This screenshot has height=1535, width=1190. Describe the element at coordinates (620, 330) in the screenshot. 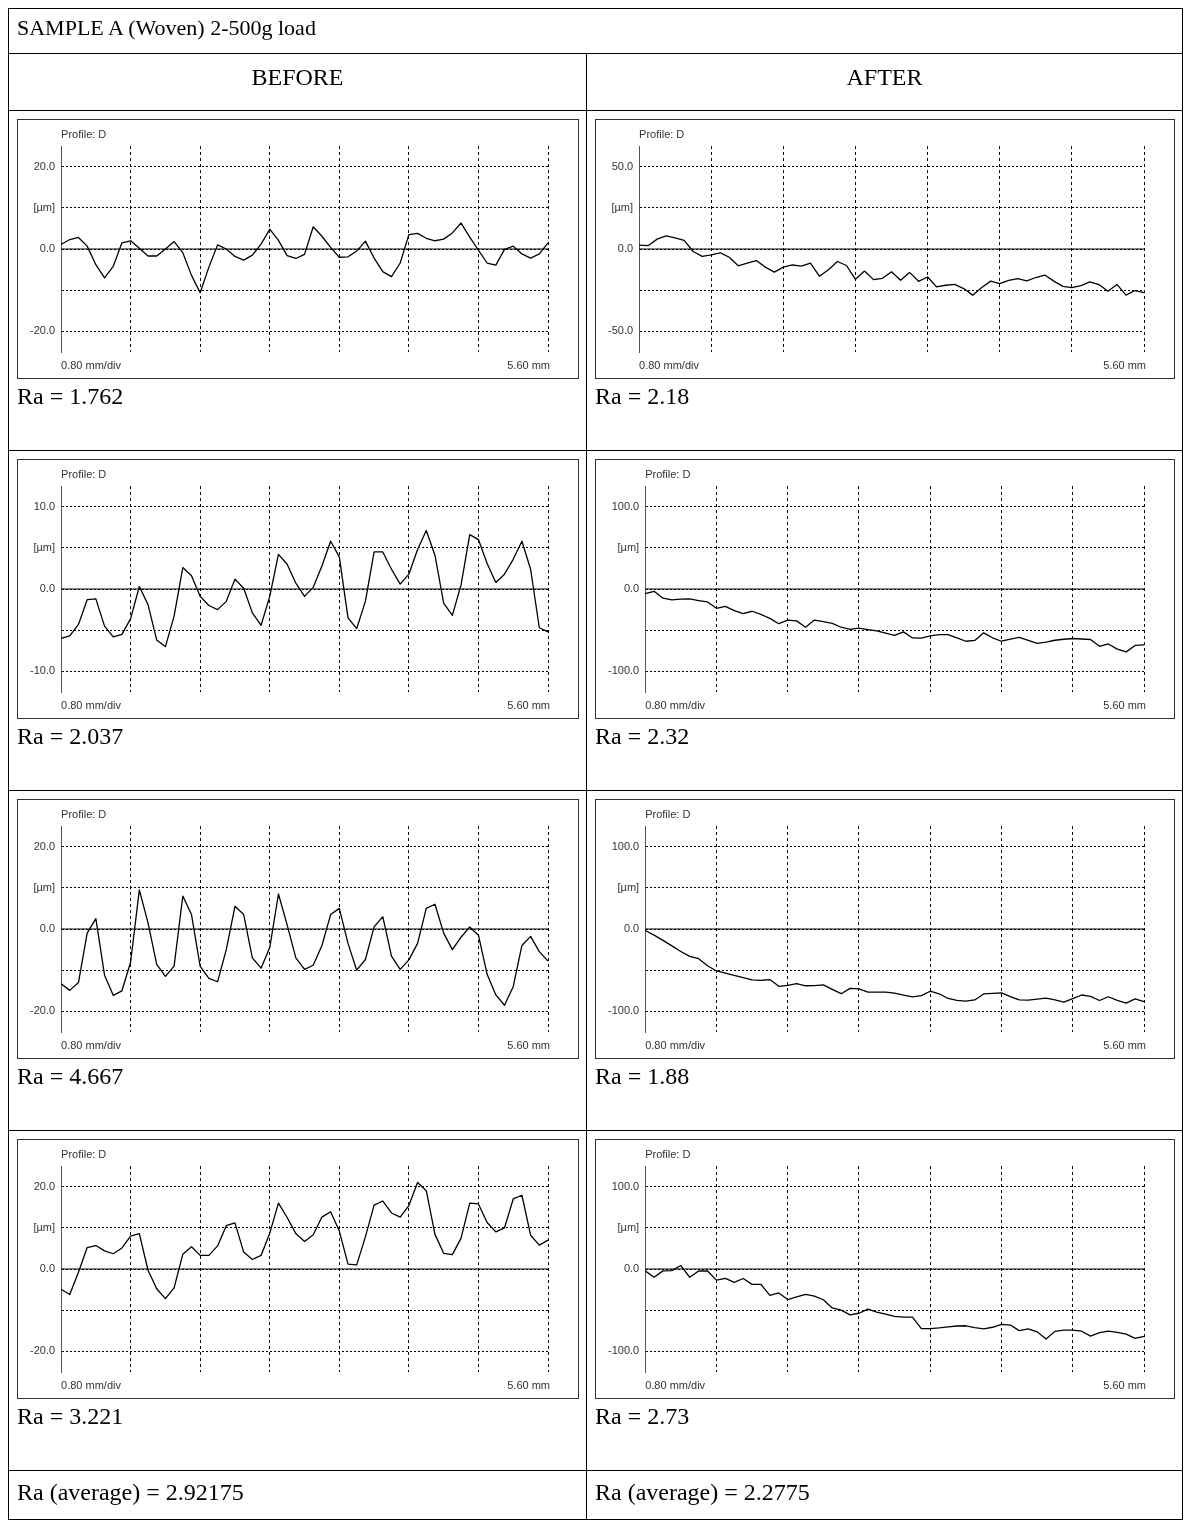

I see `y-tick-label: -50.0` at that location.